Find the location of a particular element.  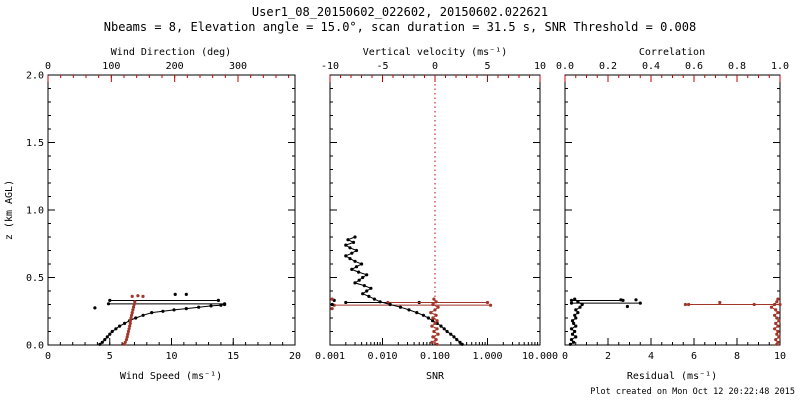

series-vertical-velocity is located at coordinates (434, 321).